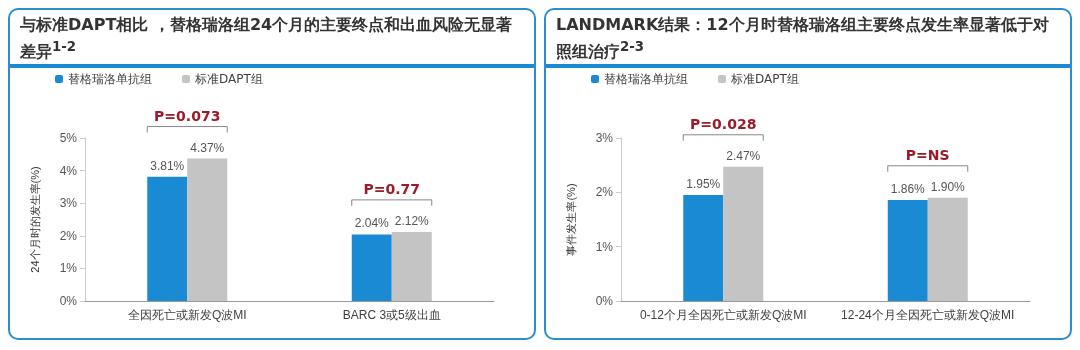 This screenshot has height=350, width=1080. Describe the element at coordinates (570, 219) in the screenshot. I see `y-axis-title: 事件发生率(%)` at that location.